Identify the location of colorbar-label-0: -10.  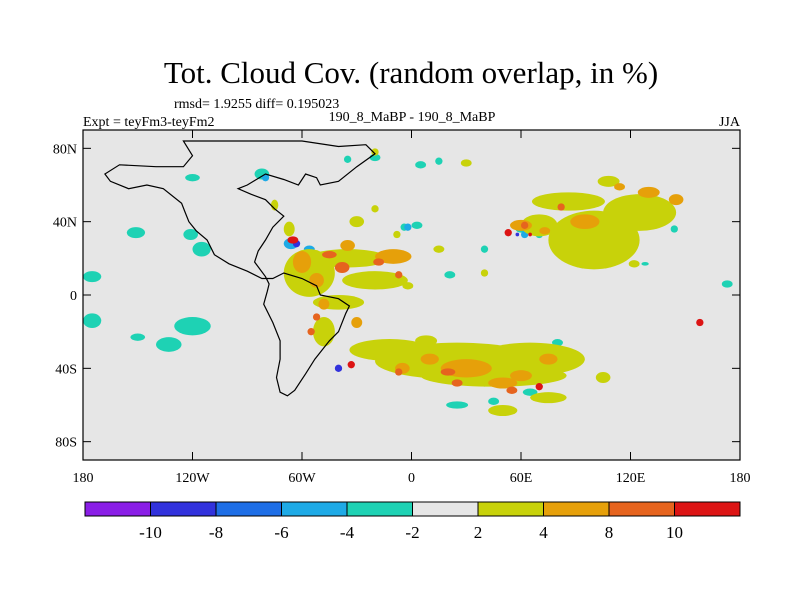
(150, 532).